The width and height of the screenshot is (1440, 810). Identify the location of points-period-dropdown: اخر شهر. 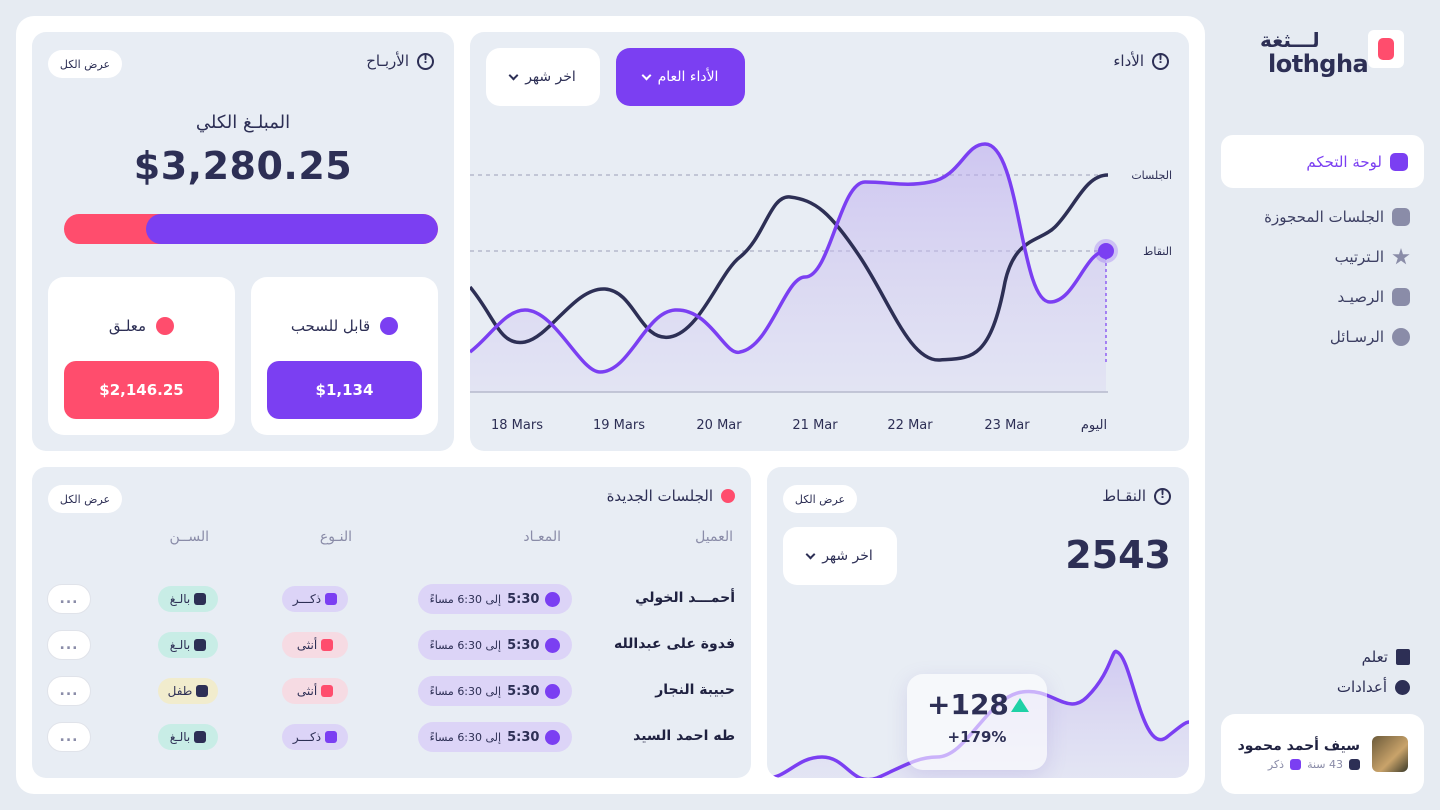
(840, 556).